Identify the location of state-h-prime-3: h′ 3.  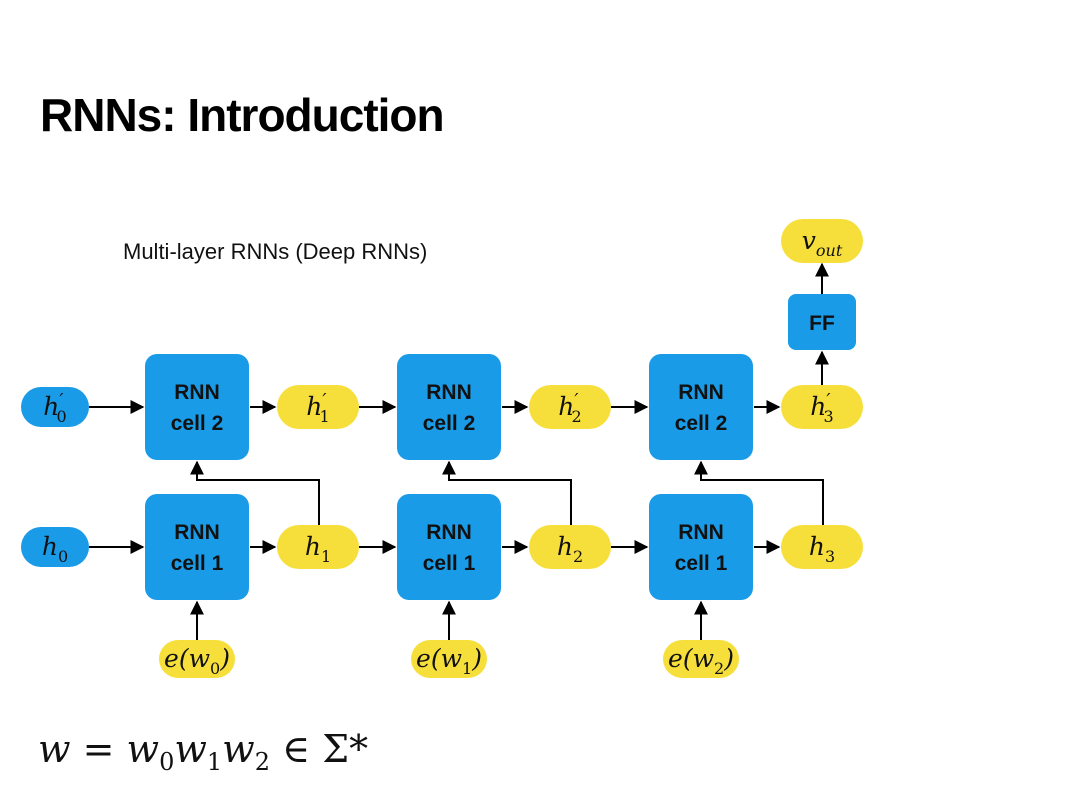
(822, 407).